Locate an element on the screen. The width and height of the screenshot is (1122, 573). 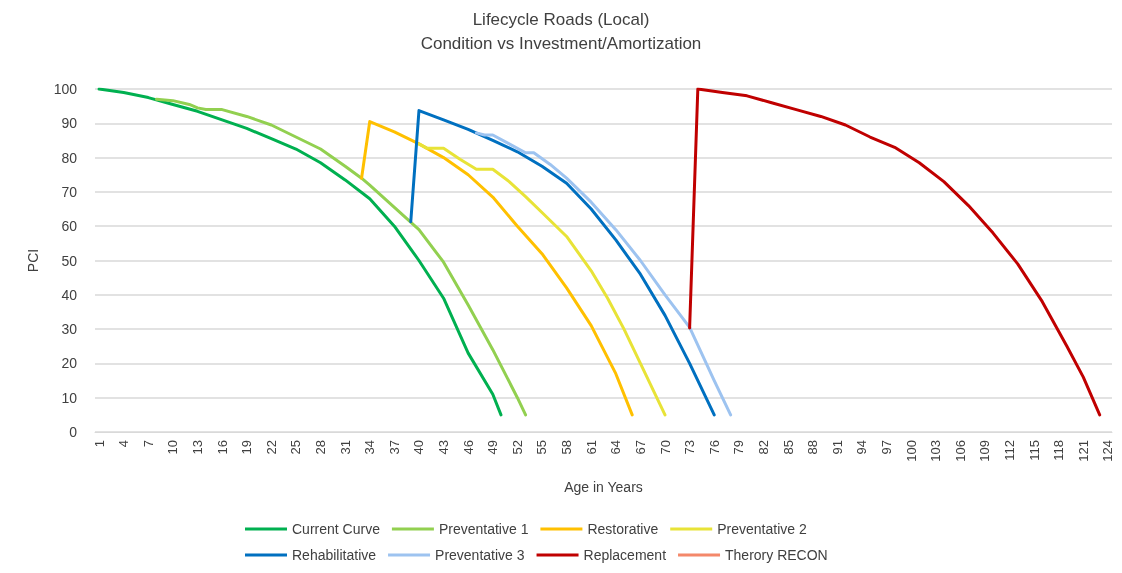
x-tick-label: 103 is located at coordinates (936, 451).